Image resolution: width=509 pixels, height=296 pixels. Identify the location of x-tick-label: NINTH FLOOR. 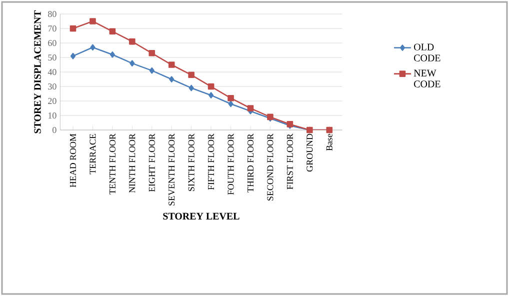
(132, 163).